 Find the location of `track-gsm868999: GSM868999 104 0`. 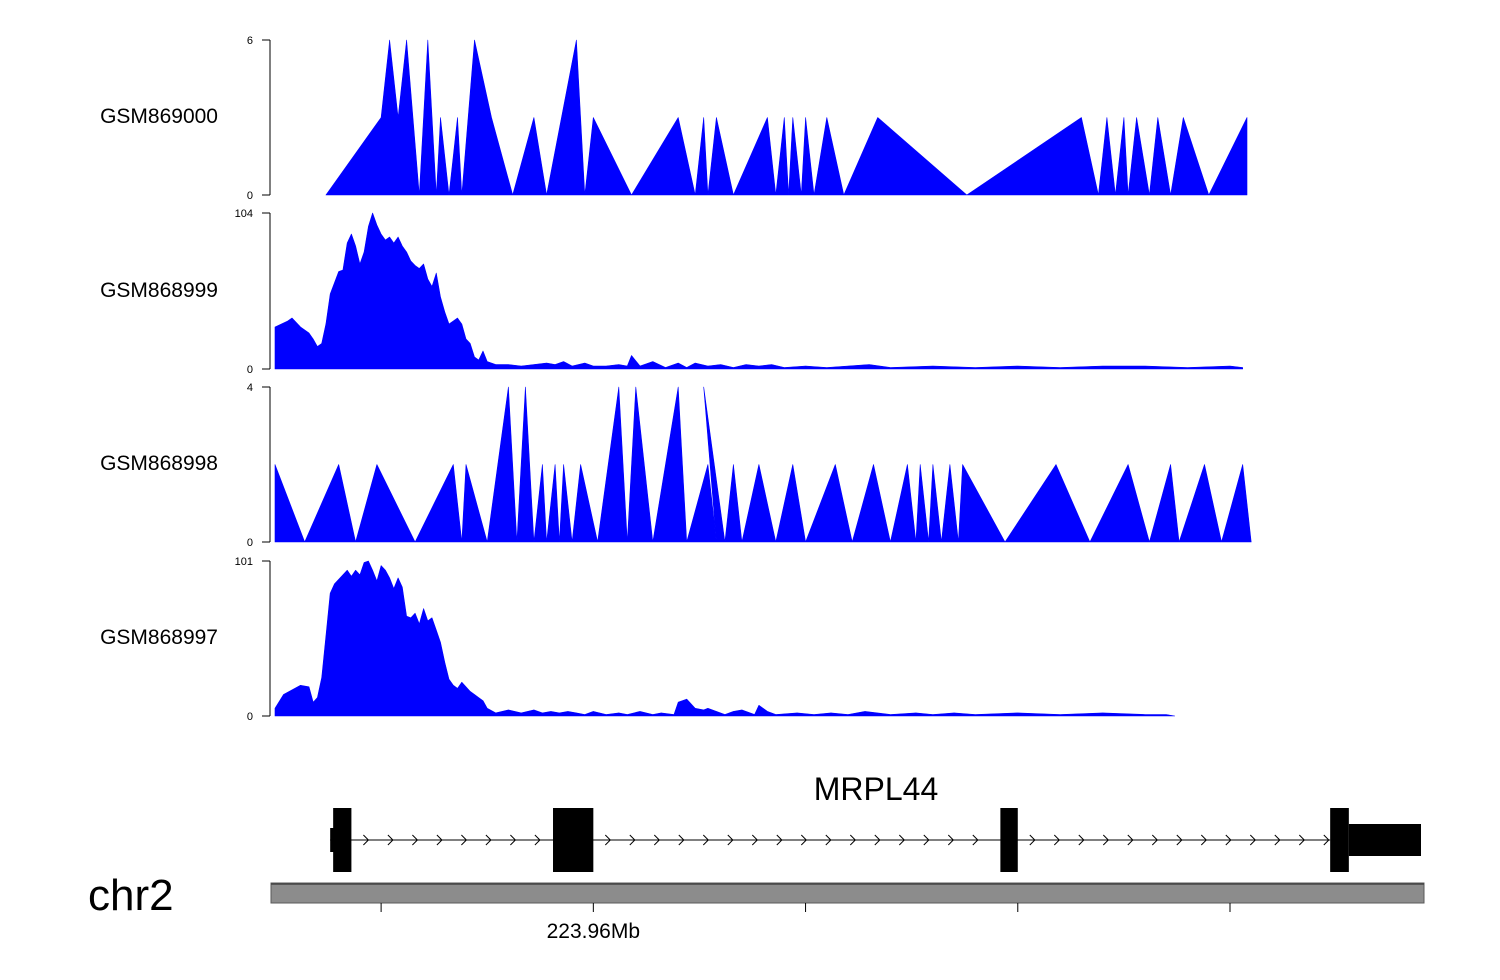

track-gsm868999: GSM868999 104 0 is located at coordinates (671, 292).